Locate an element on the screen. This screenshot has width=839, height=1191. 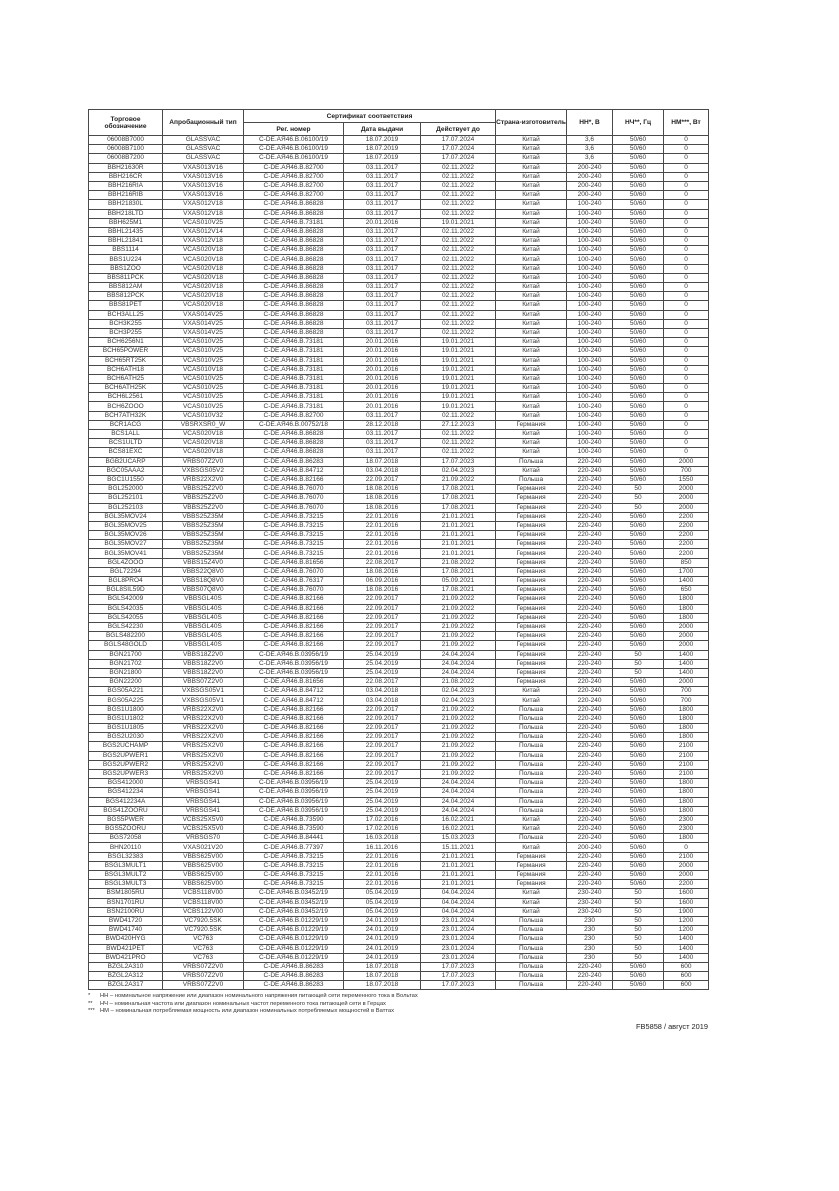
cell-reg-number: C-DE.АЯ46.В.03956/19 is located at coordinates (293, 792).